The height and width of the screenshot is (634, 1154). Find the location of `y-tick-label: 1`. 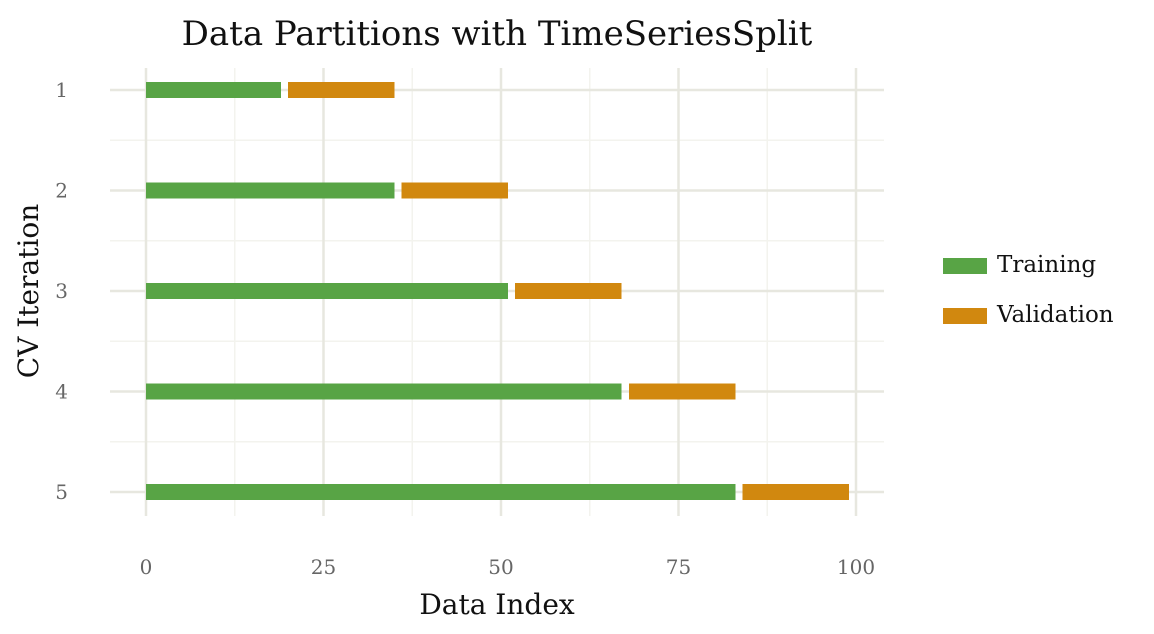

y-tick-label: 1 is located at coordinates (61, 90).